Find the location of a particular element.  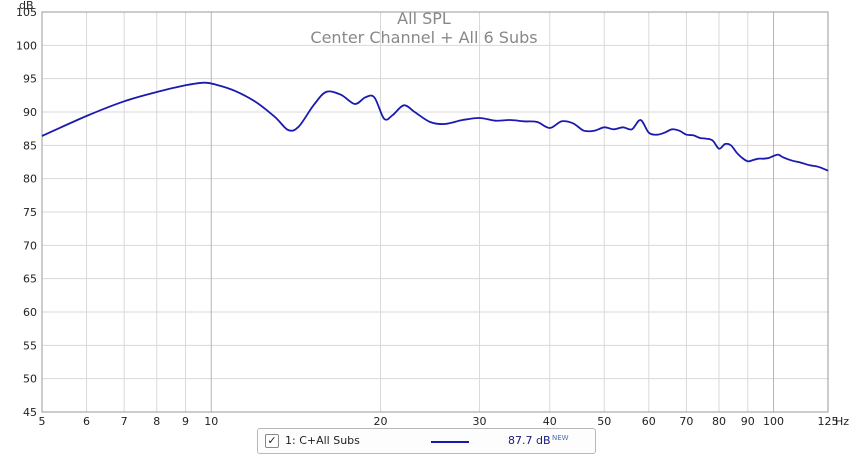

x-tick-label: 40 is located at coordinates (550, 421).